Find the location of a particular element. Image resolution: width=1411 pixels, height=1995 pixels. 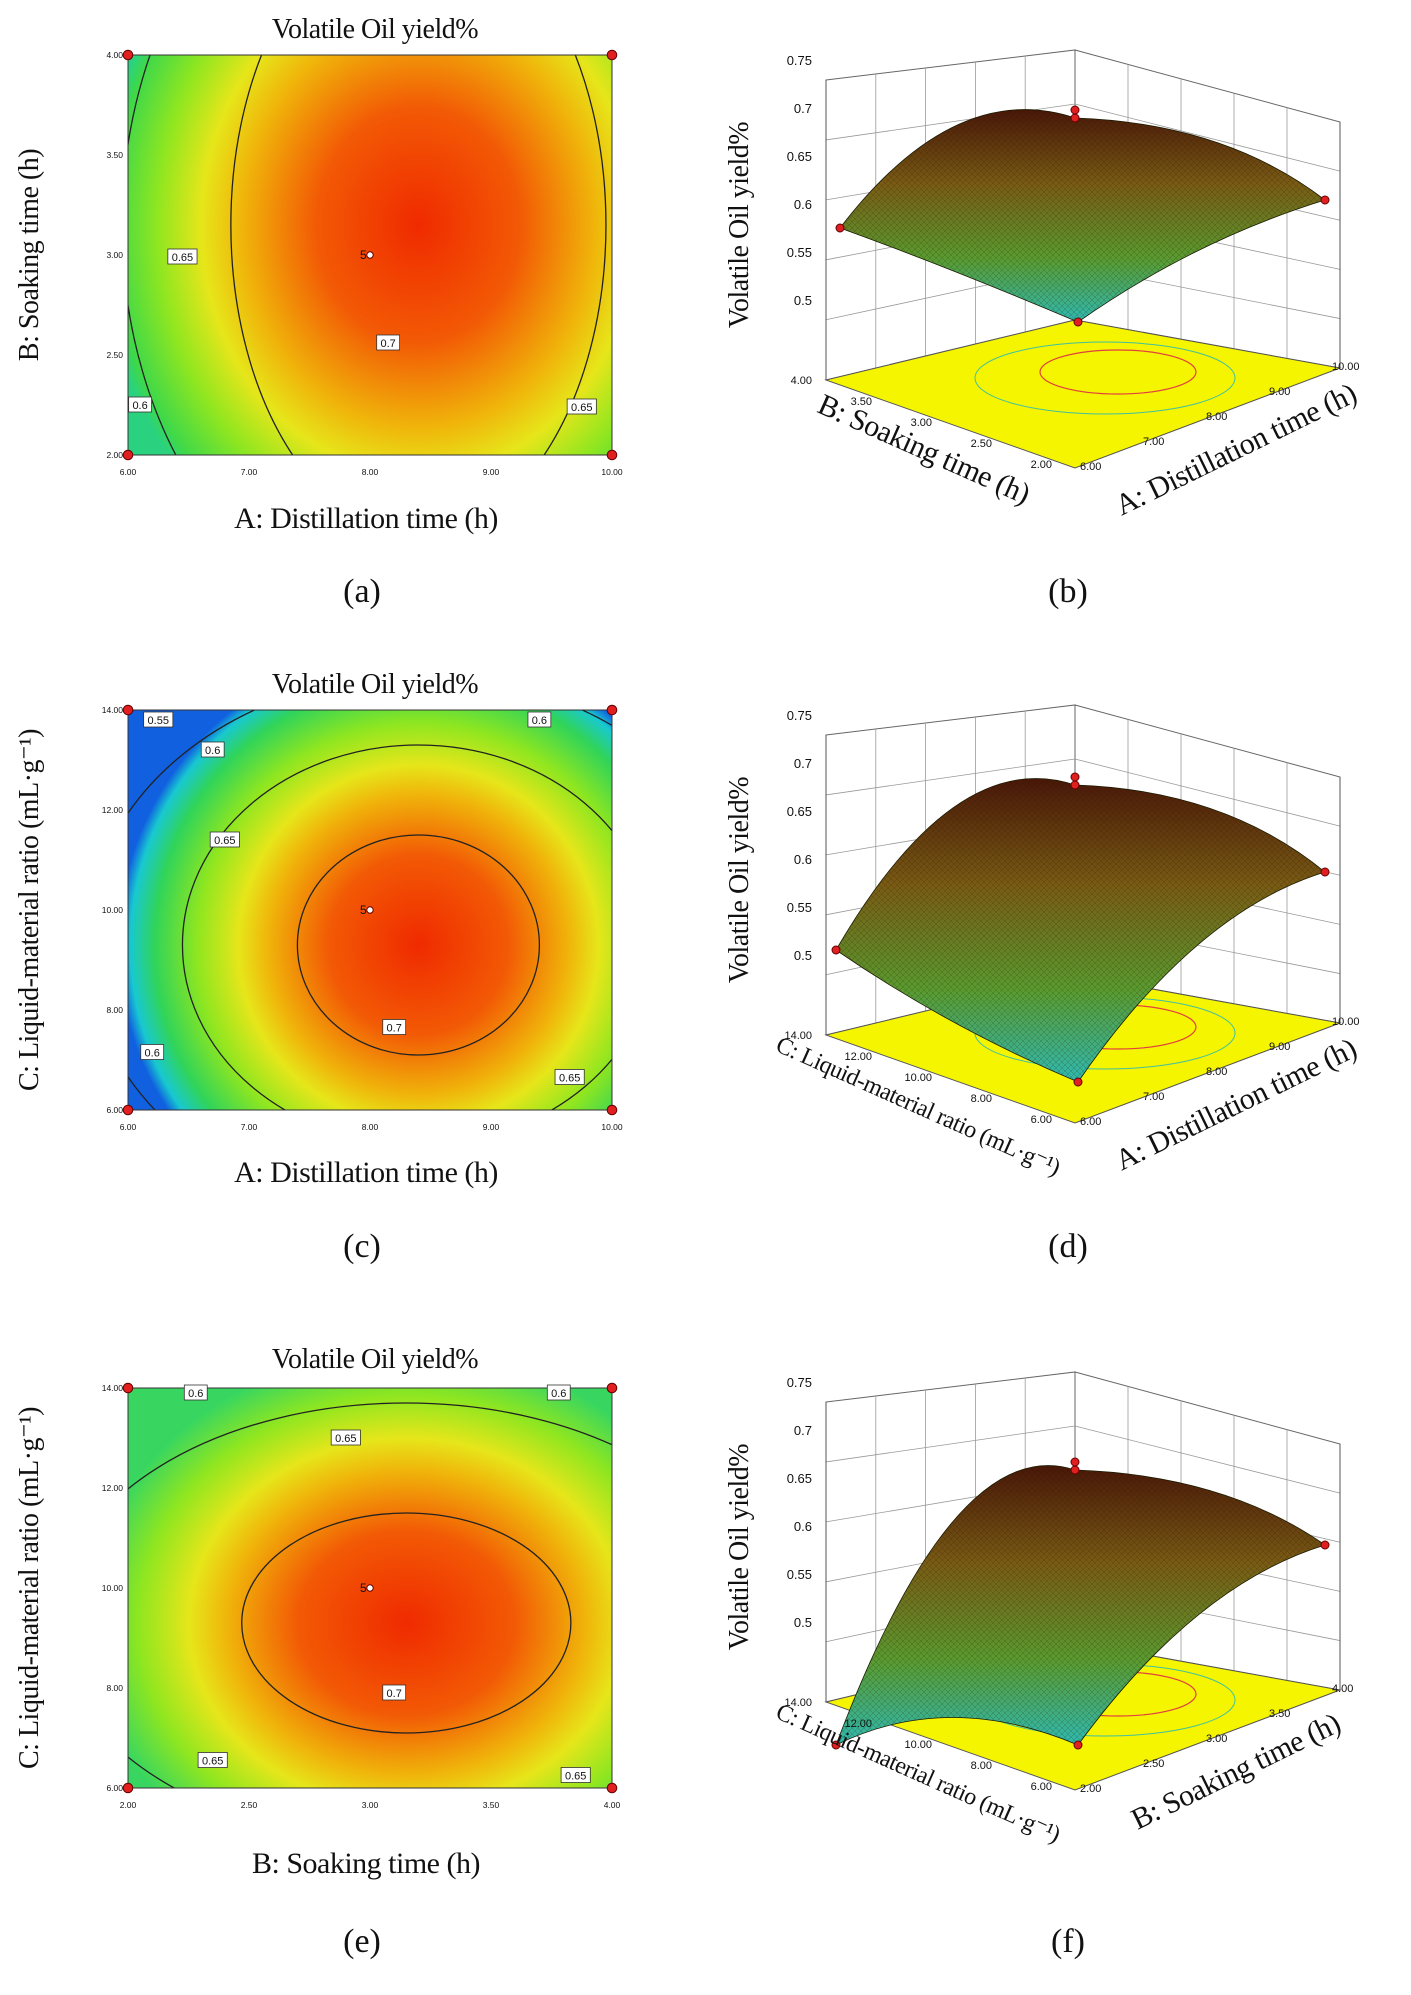

panel-label: (f) is located at coordinates (1068, 1941).